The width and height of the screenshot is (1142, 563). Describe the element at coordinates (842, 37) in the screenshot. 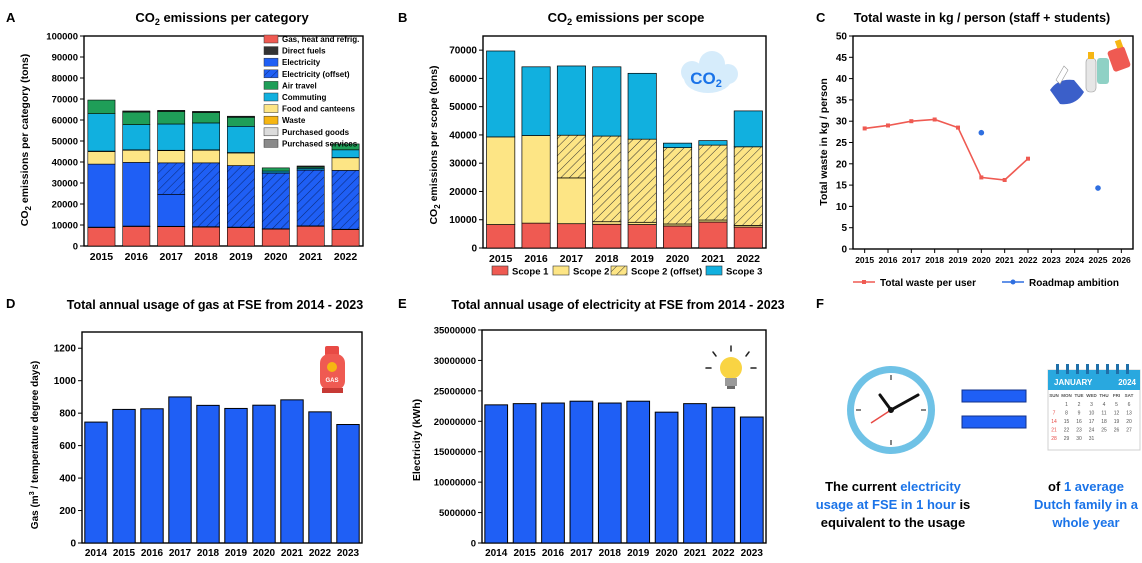

I see `y-tick-label: 50` at that location.